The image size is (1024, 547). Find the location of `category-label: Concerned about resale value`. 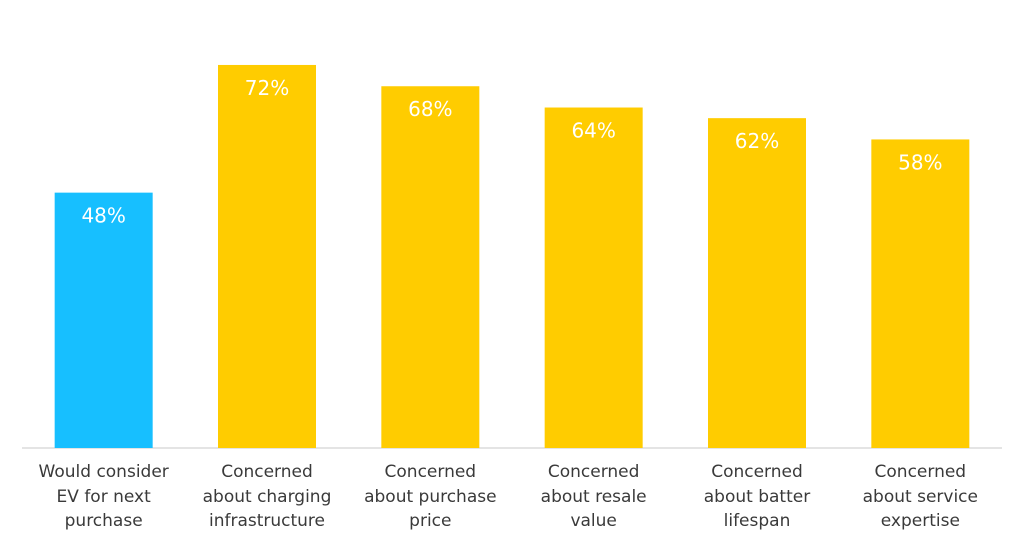

category-label: Concerned about resale value is located at coordinates (593, 496).